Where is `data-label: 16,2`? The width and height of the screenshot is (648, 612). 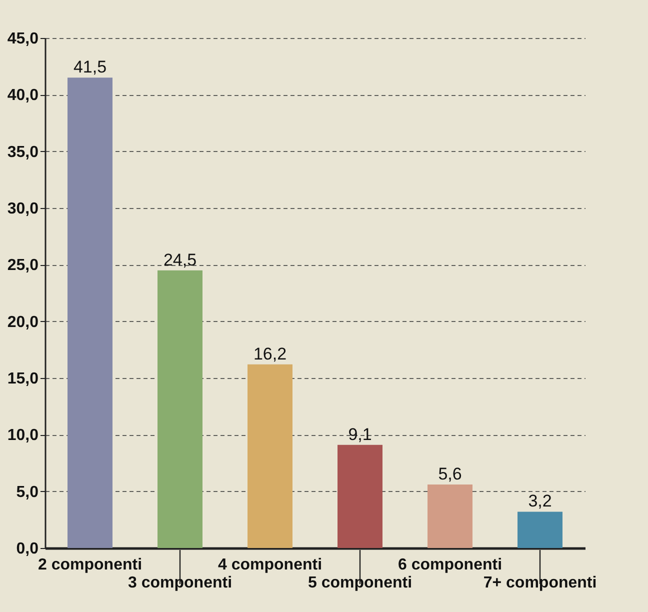
data-label: 16,2 is located at coordinates (270, 354).